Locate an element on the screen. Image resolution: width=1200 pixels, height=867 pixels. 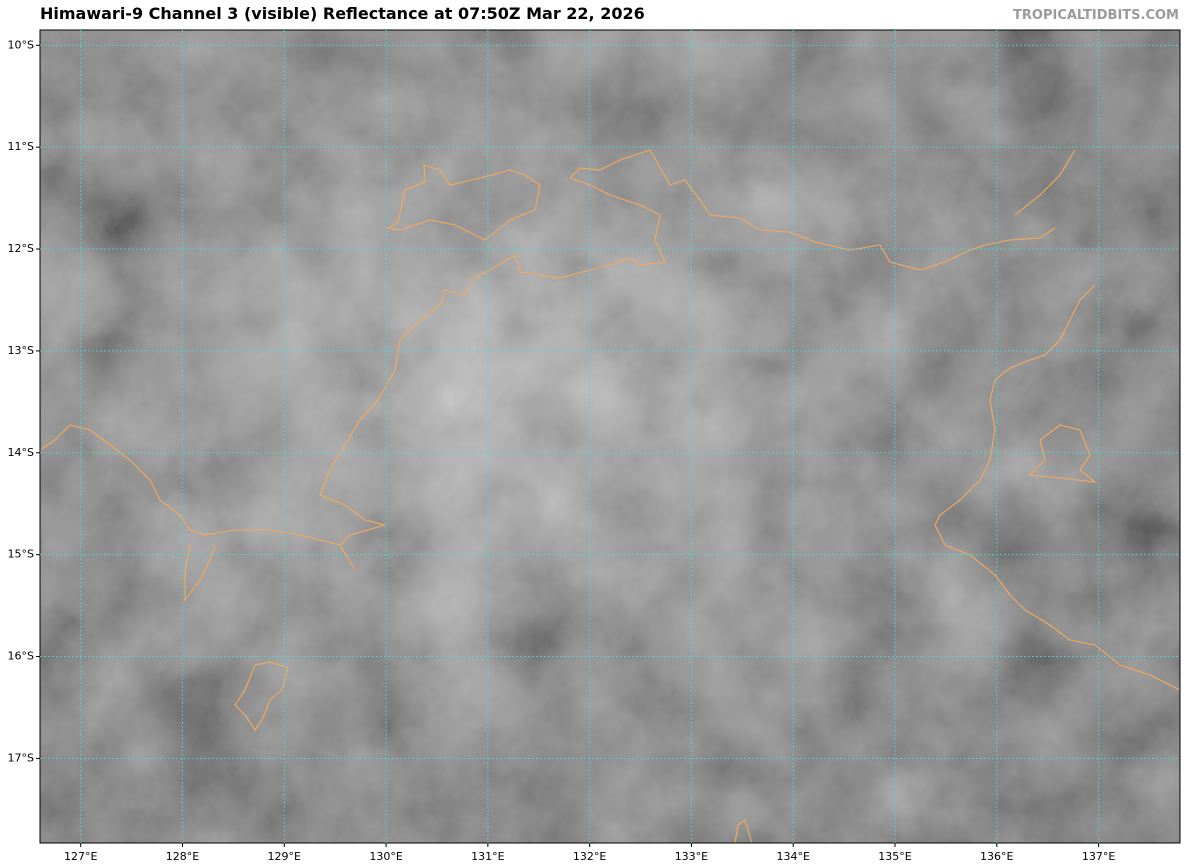
y-tick-label: 11°S is located at coordinates (21, 146).